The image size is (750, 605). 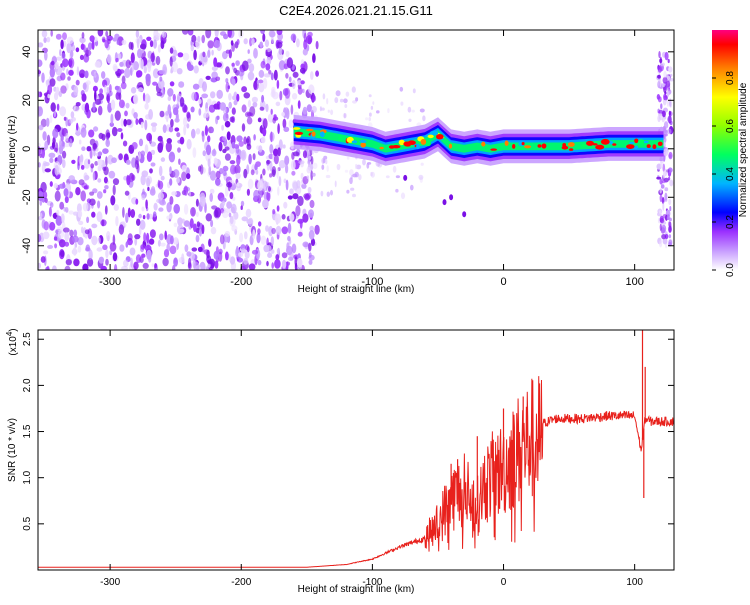 What do you see at coordinates (356, 589) in the screenshot?
I see `snr-xlabel: Height of straight line (km)` at bounding box center [356, 589].